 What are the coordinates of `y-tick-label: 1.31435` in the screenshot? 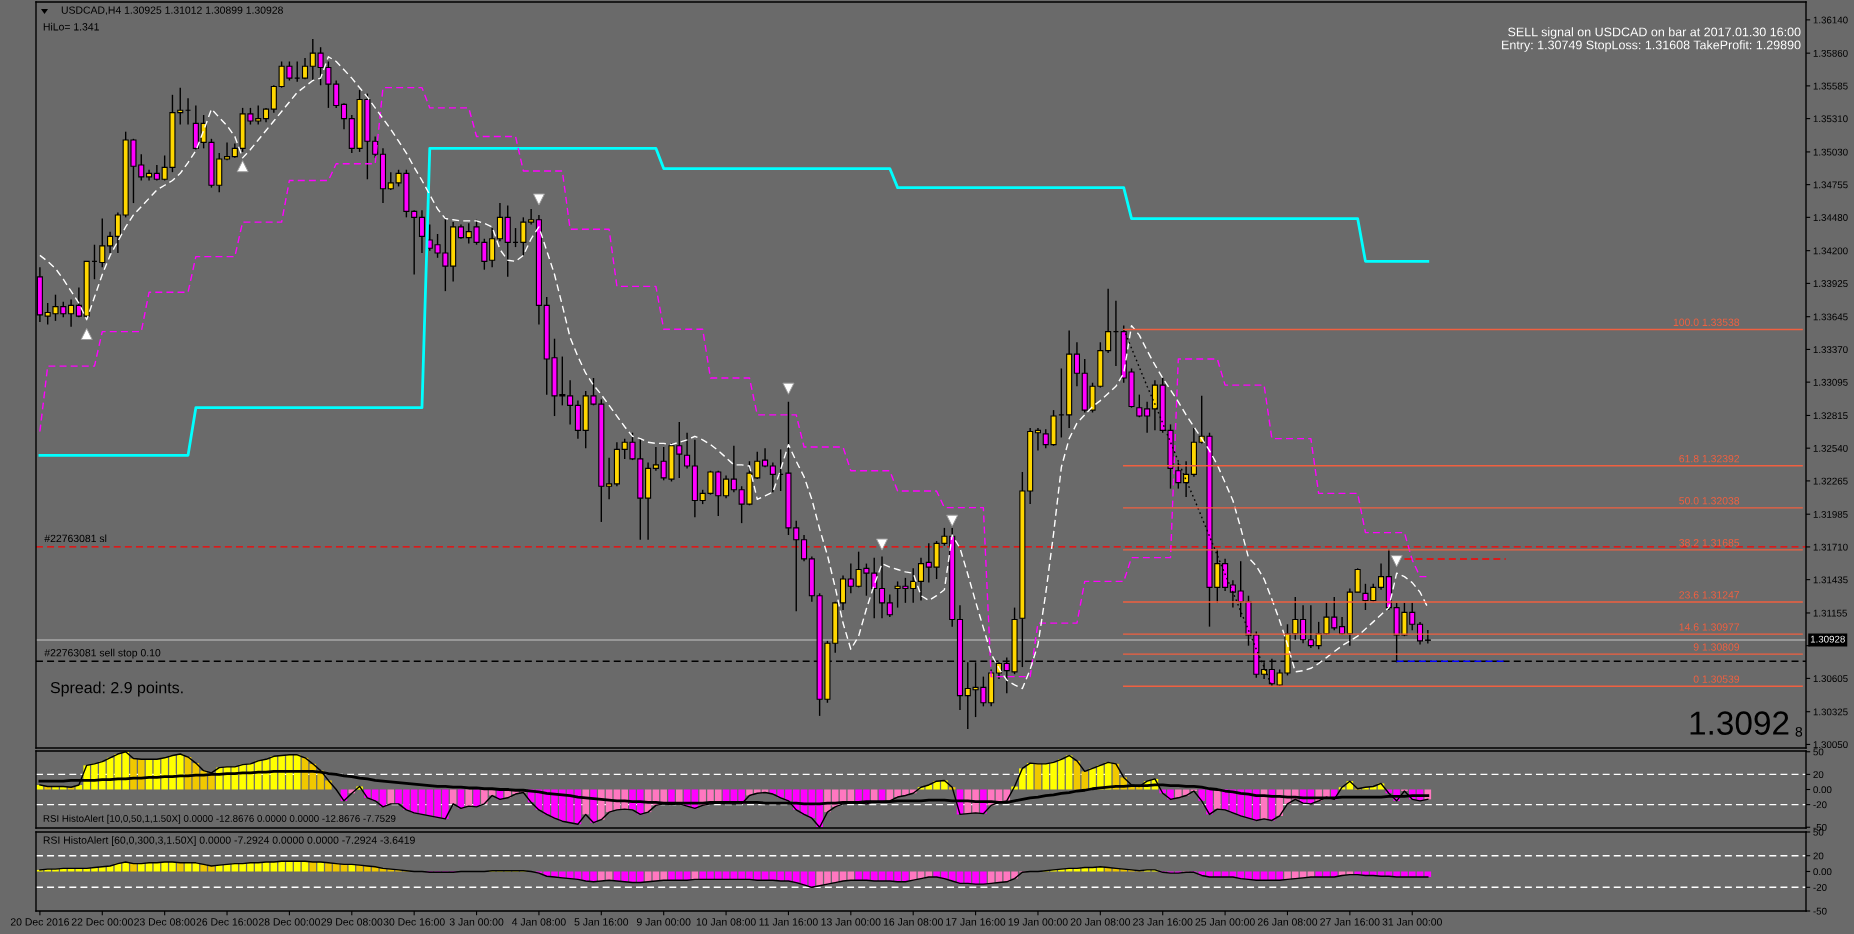 It's located at (1830, 580).